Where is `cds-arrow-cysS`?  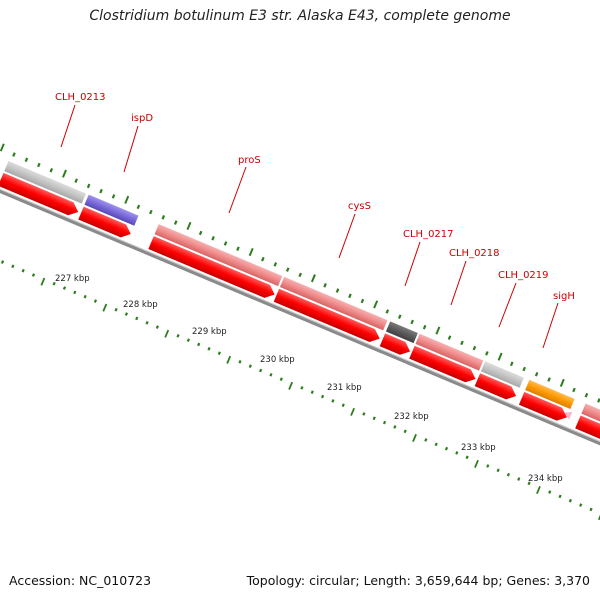
cds-arrow-cysS is located at coordinates (328, 316).